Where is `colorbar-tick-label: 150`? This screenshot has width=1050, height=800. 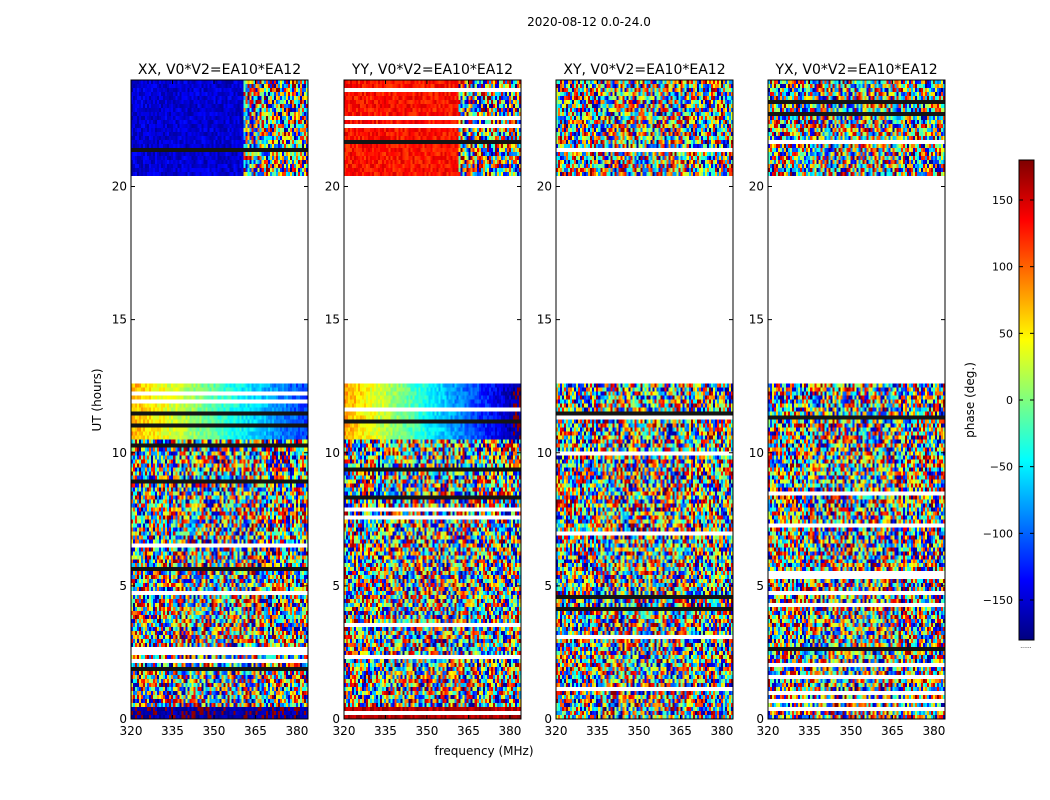 colorbar-tick-label: 150 is located at coordinates (1002, 200).